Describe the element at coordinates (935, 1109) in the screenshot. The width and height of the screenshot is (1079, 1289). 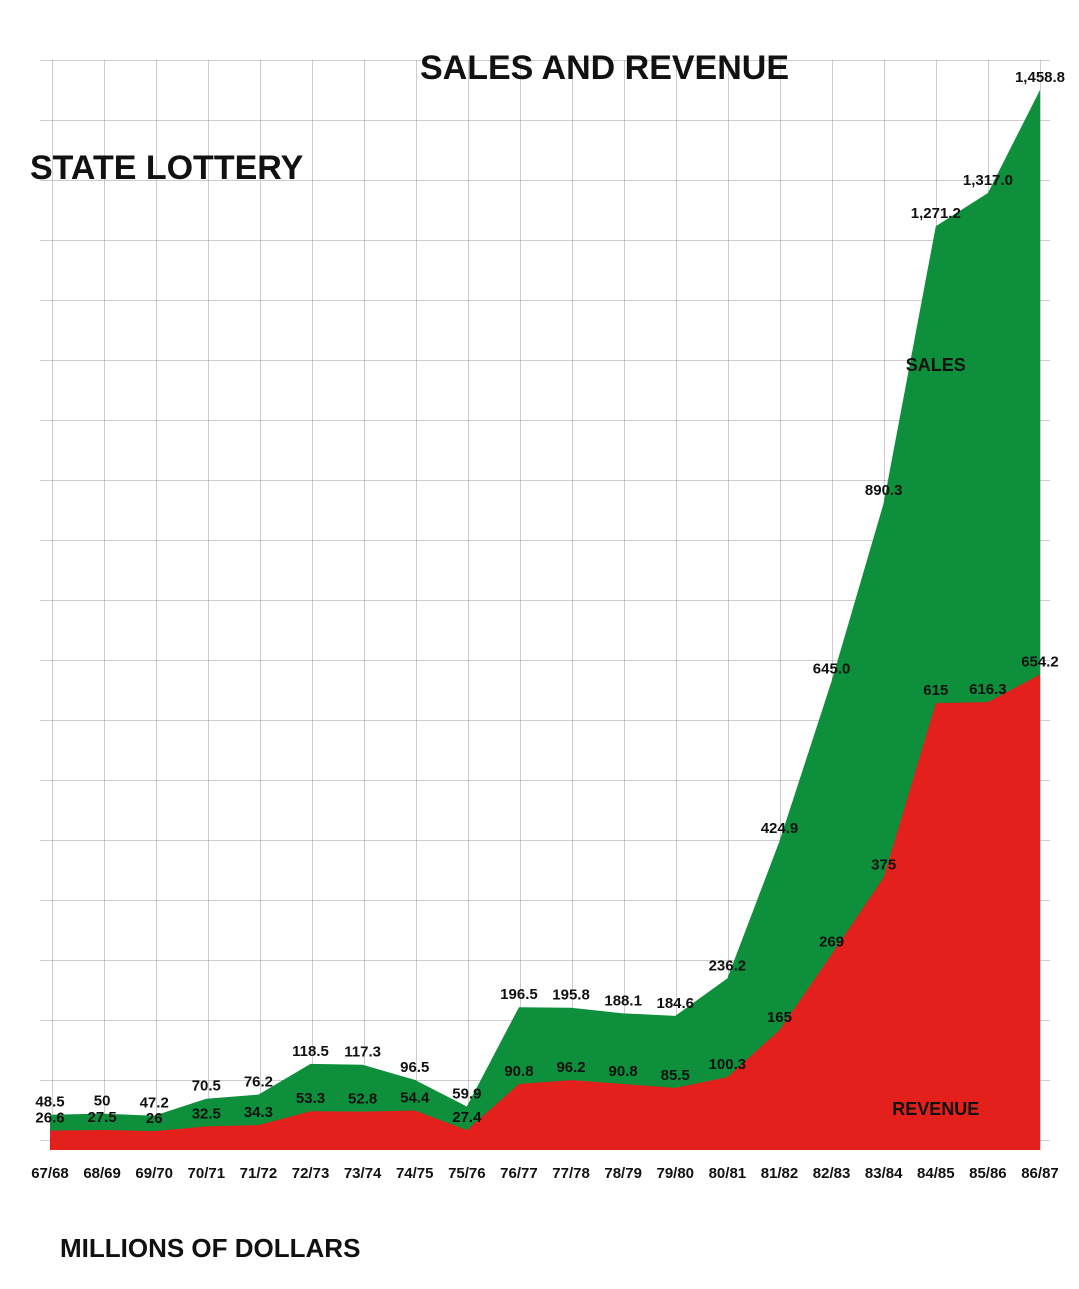
I see `series-label: REVENUE` at that location.